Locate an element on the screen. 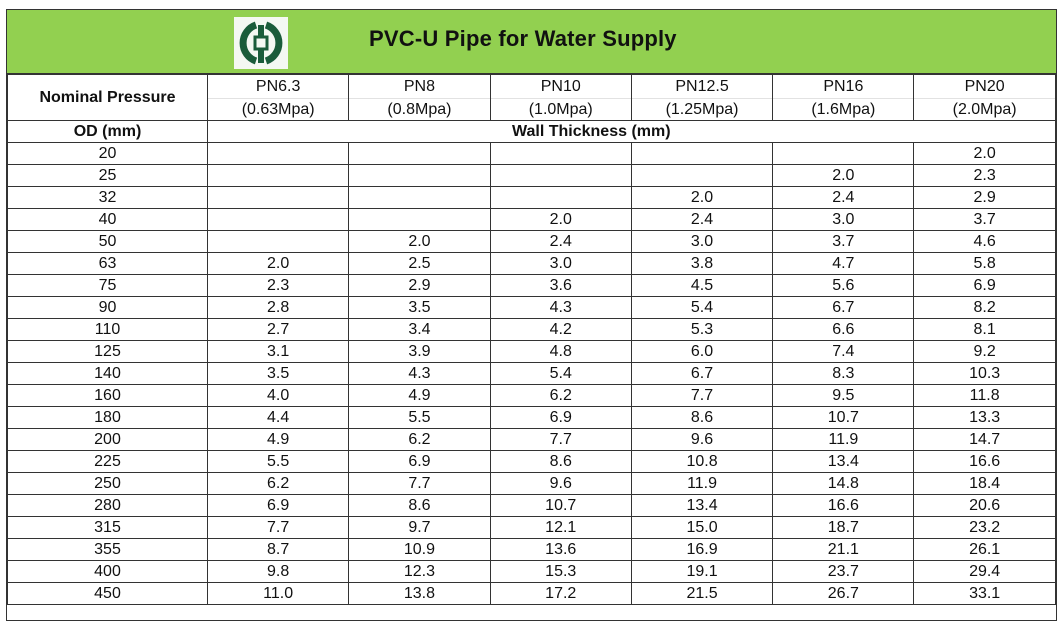 This screenshot has width=1060, height=624. company-logo-icon is located at coordinates (261, 43).